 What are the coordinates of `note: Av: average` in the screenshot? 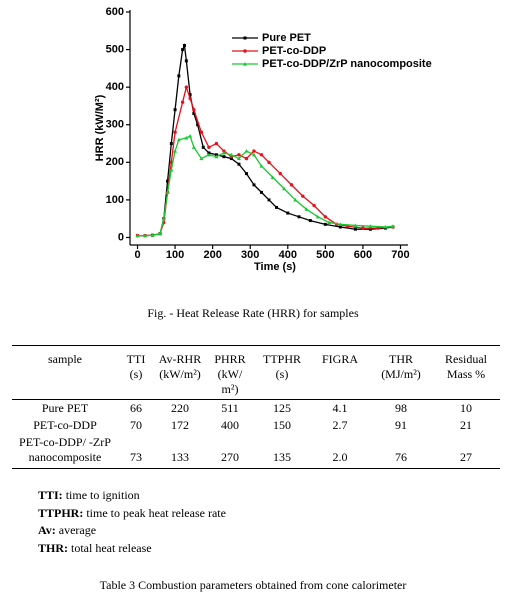 It's located at (132, 531).